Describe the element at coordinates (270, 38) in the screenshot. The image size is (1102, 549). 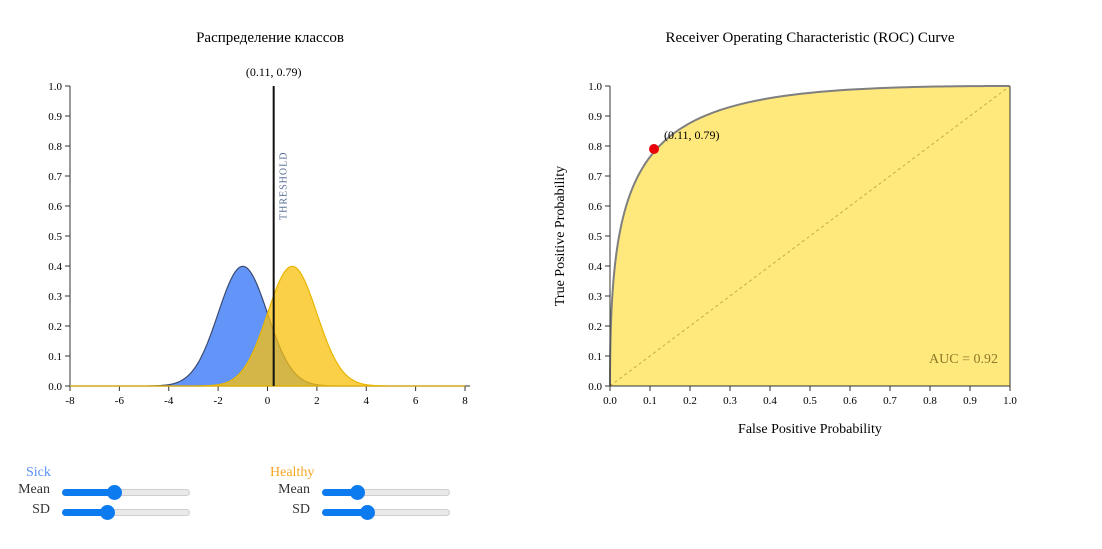
I see `distribution-chart-title: Распределение классов` at that location.